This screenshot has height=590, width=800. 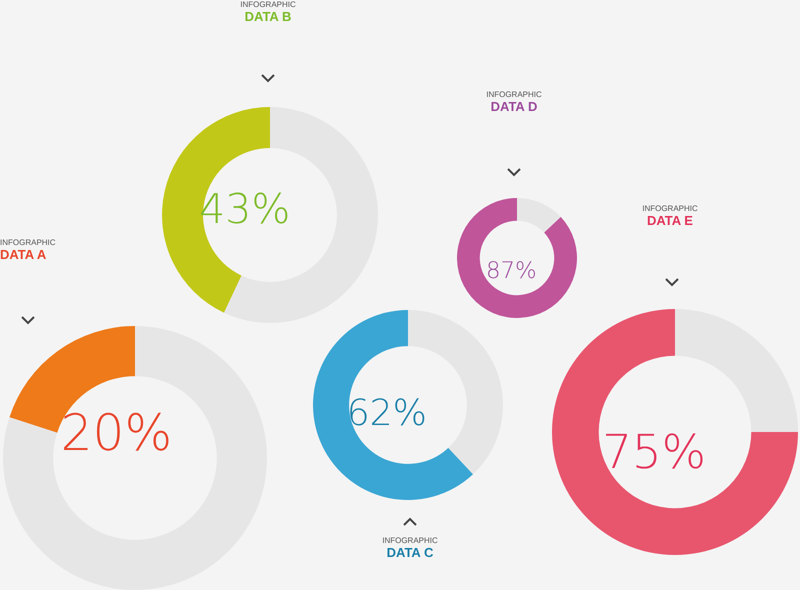 I want to click on data-label: 62%, so click(x=386, y=413).